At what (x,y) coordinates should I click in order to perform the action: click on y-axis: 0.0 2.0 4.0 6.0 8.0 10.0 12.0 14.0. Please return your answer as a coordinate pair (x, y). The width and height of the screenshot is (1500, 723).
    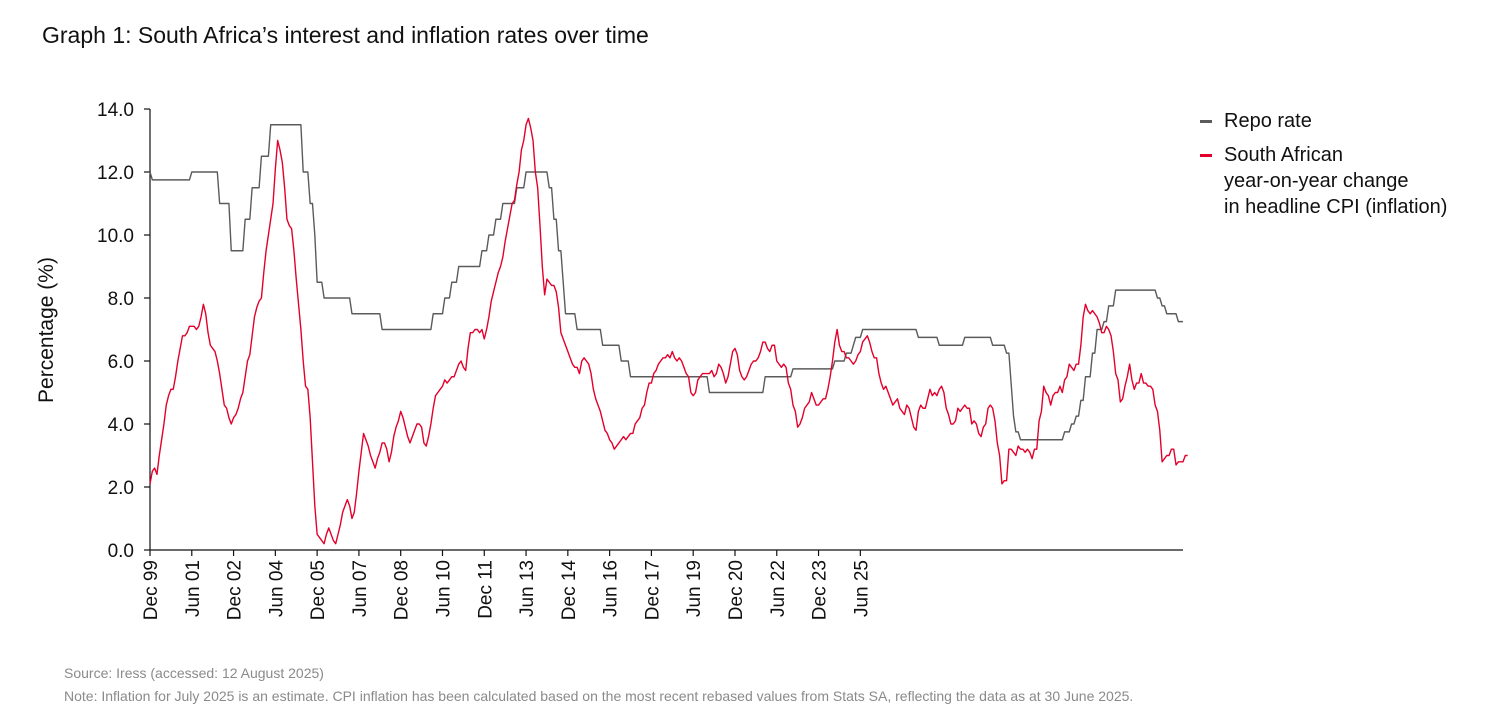
    Looking at the image, I should click on (124, 331).